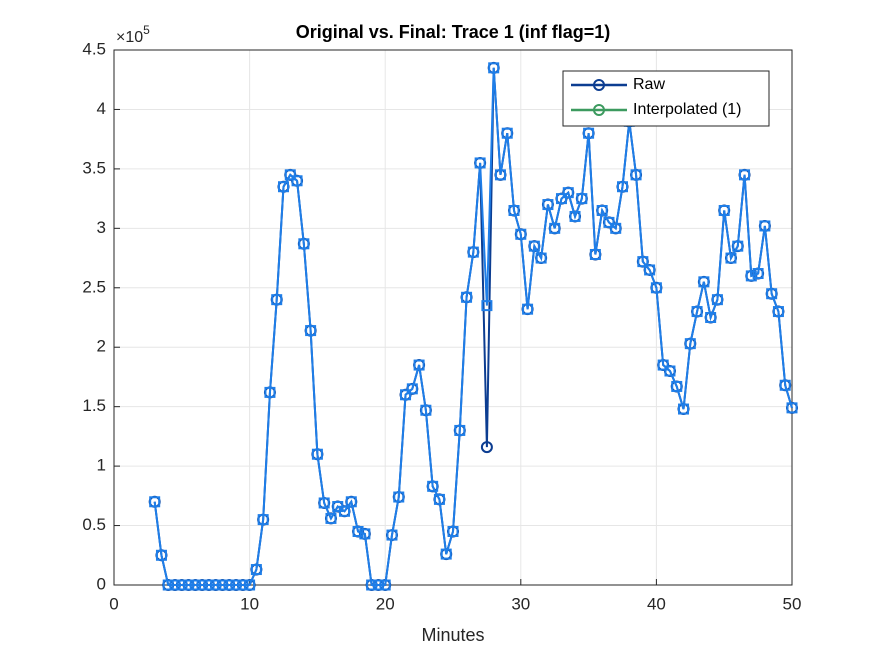 The height and width of the screenshot is (661, 875). What do you see at coordinates (146, 30) in the screenshot?
I see `y-multiplier-exponent: 5` at bounding box center [146, 30].